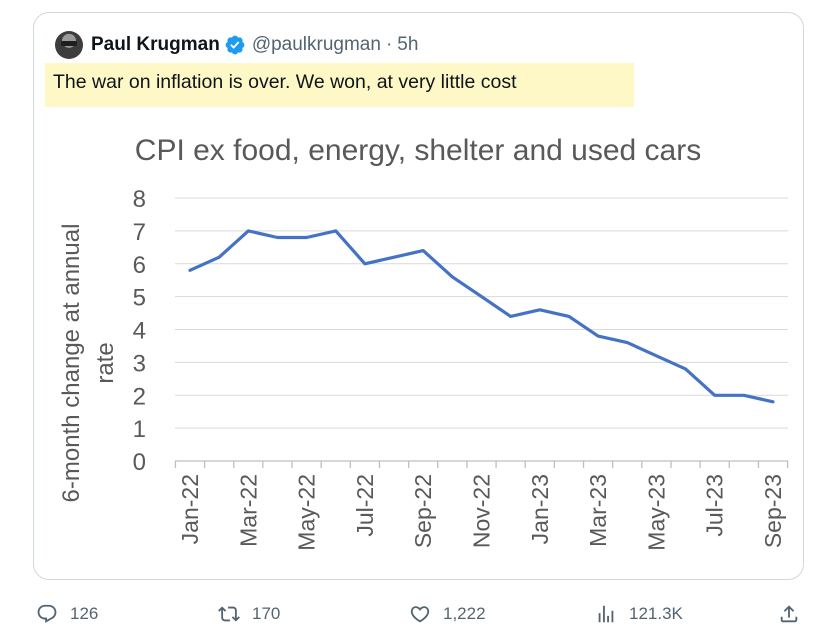 The height and width of the screenshot is (644, 825). Describe the element at coordinates (139, 298) in the screenshot. I see `y-tick-label: 5` at that location.